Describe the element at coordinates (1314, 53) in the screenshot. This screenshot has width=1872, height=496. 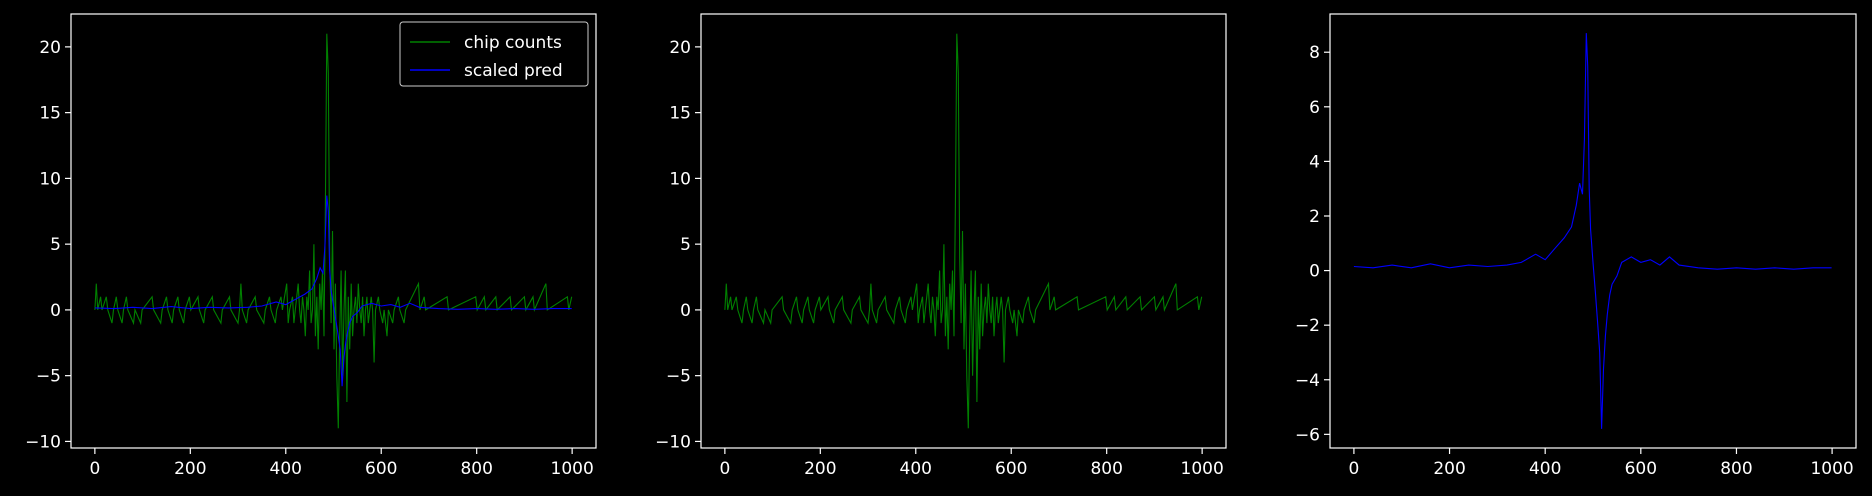
I see `y-tick-label: 8` at that location.